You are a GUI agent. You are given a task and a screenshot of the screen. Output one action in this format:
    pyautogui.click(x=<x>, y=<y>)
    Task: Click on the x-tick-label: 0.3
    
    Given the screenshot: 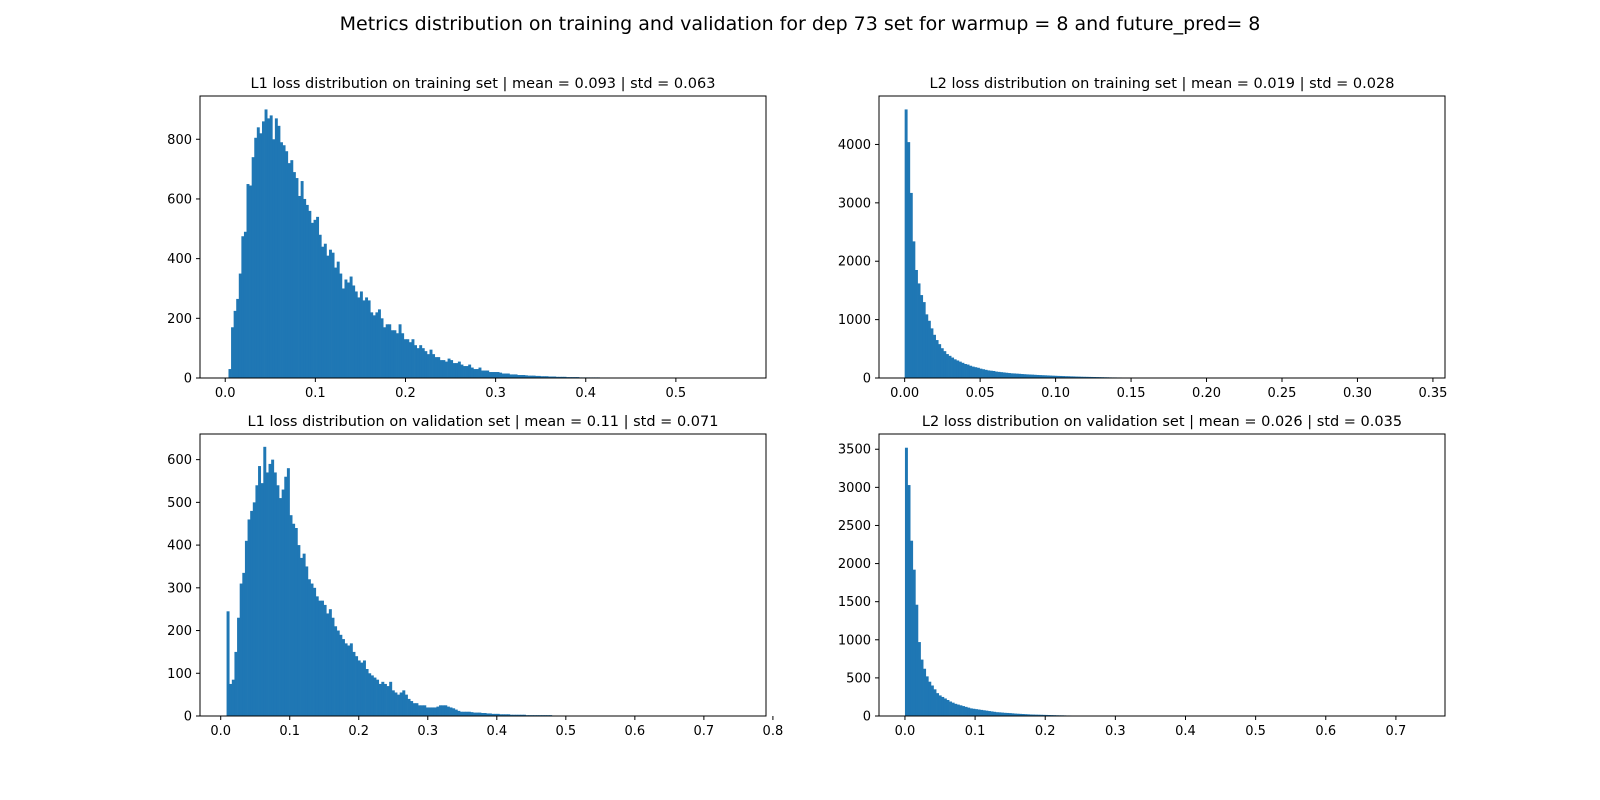 What is the action you would take?
    pyautogui.click(x=1115, y=731)
    